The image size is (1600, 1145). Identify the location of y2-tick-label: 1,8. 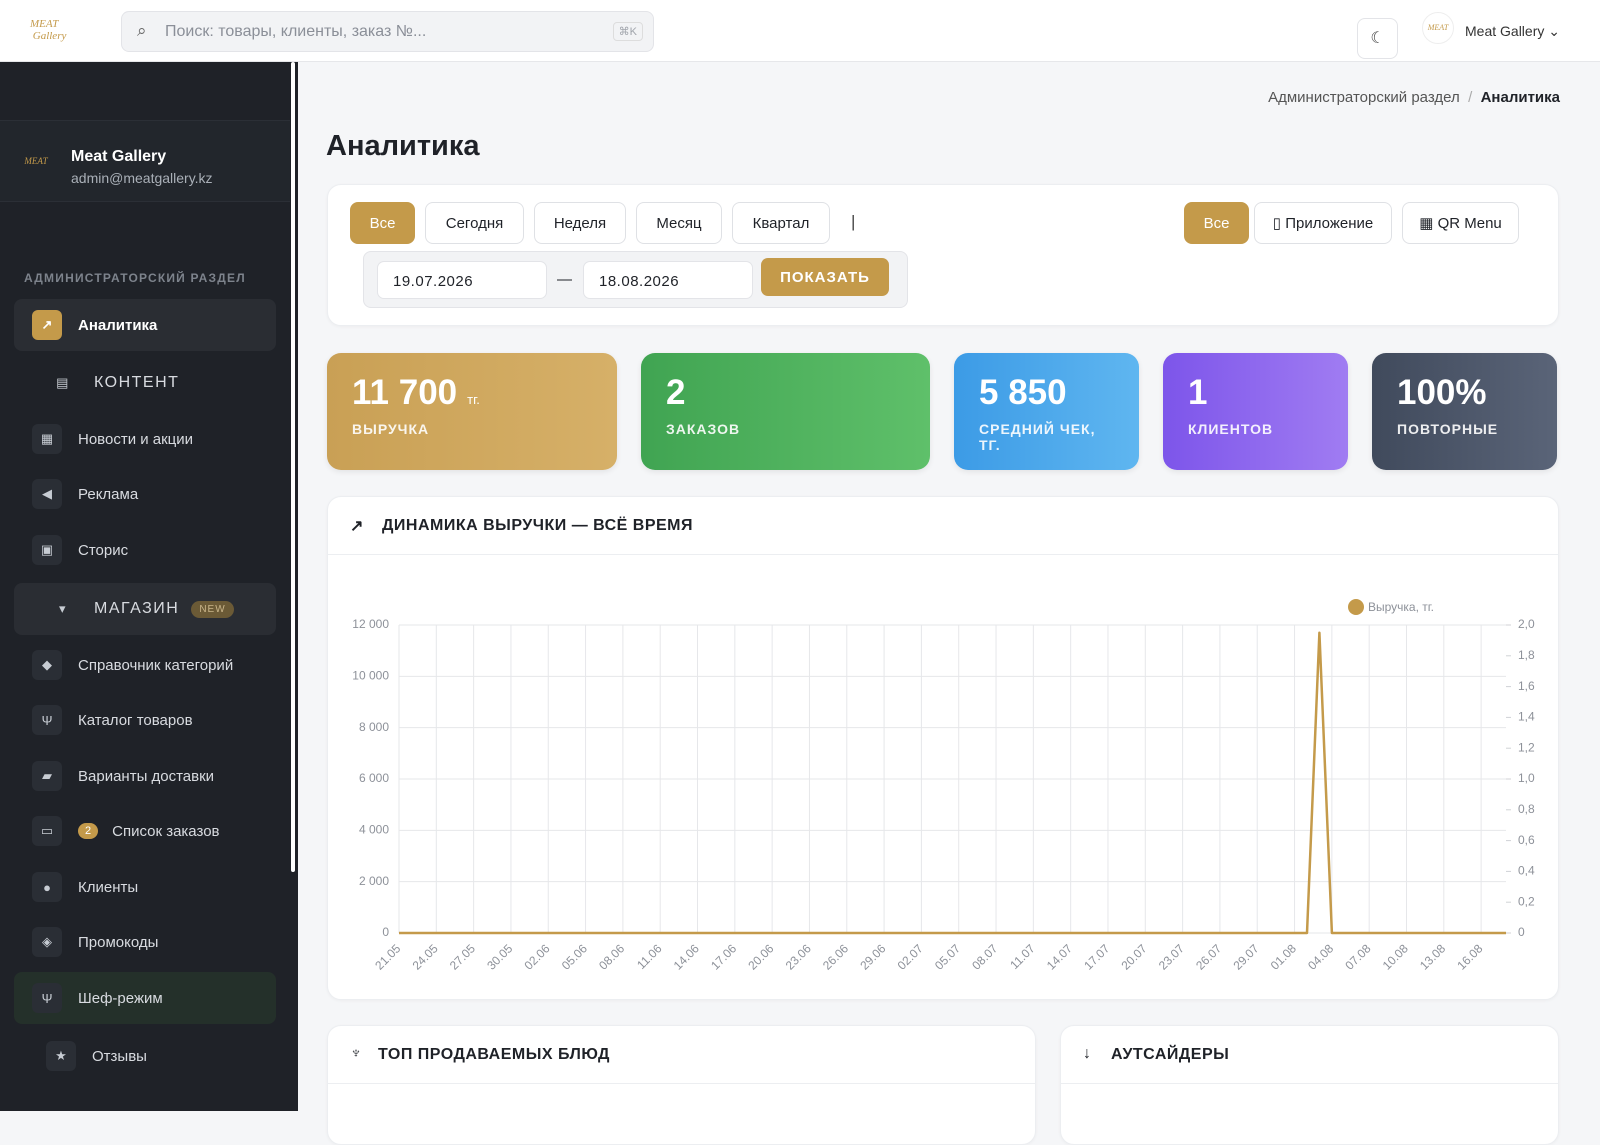
(1526, 655).